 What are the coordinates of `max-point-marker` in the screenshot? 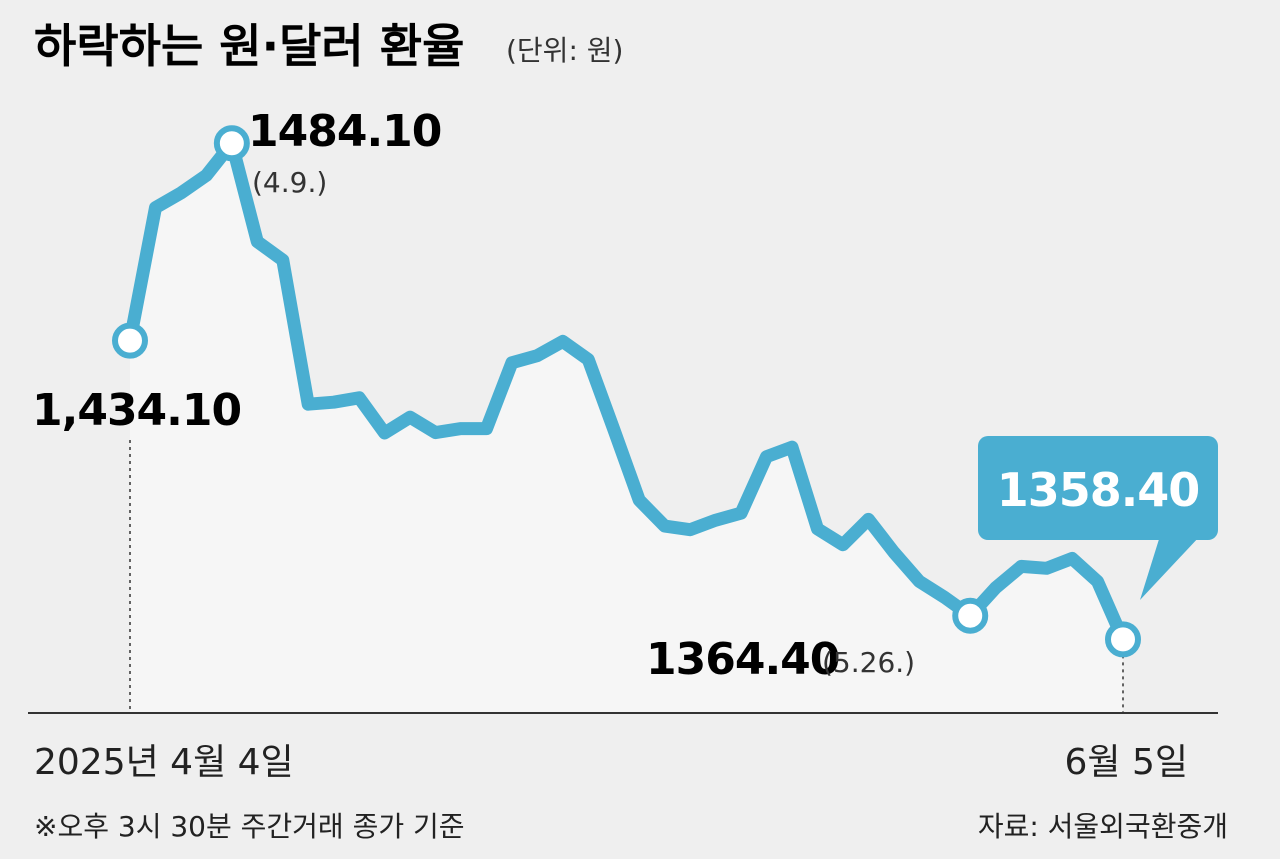 It's located at (231, 143).